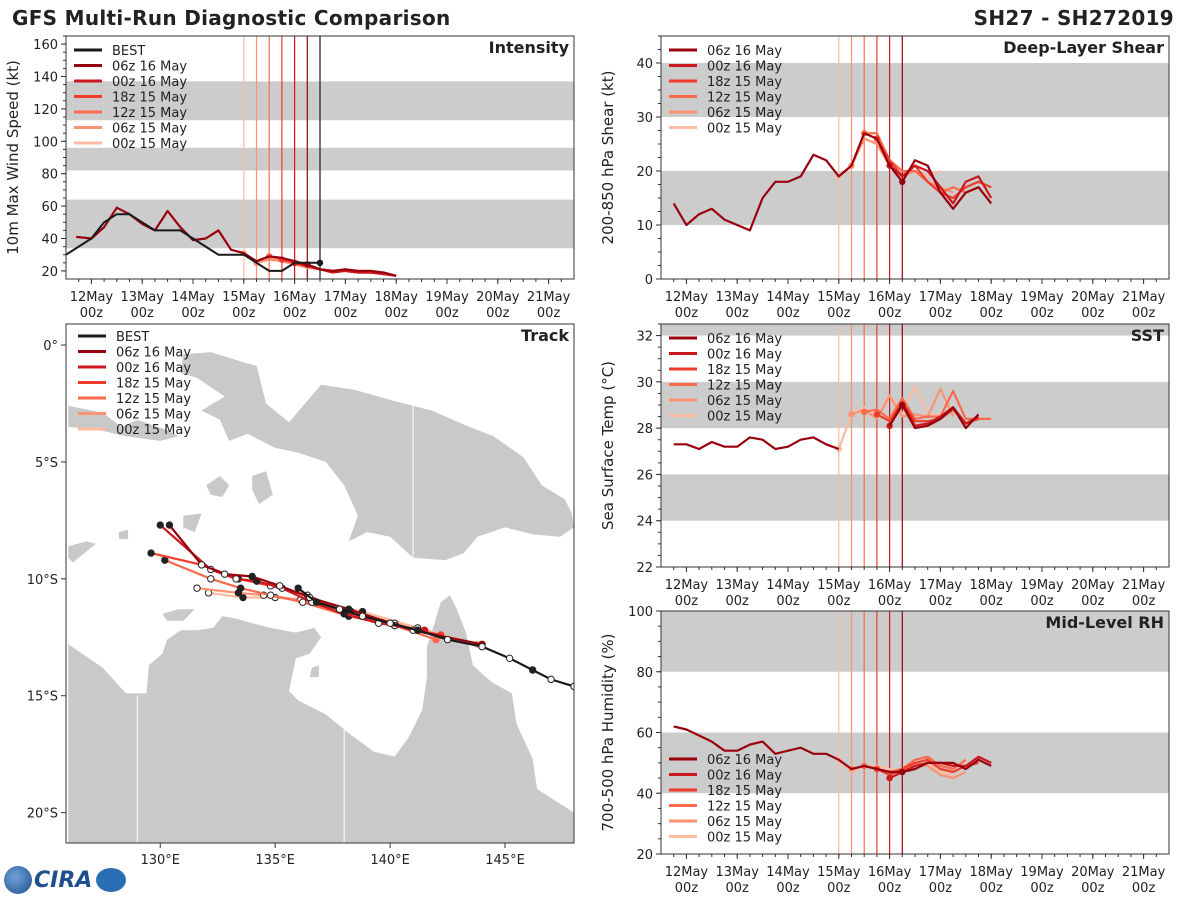  What do you see at coordinates (826, 427) in the screenshot?
I see `series-line-06z-16-may` at bounding box center [826, 427].